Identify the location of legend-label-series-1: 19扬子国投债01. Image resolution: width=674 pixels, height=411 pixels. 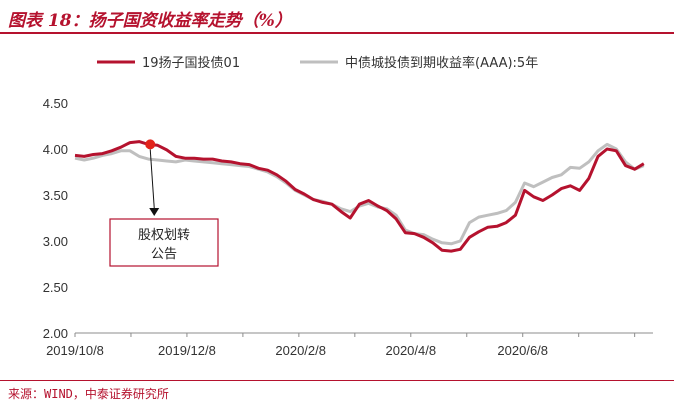
(191, 63).